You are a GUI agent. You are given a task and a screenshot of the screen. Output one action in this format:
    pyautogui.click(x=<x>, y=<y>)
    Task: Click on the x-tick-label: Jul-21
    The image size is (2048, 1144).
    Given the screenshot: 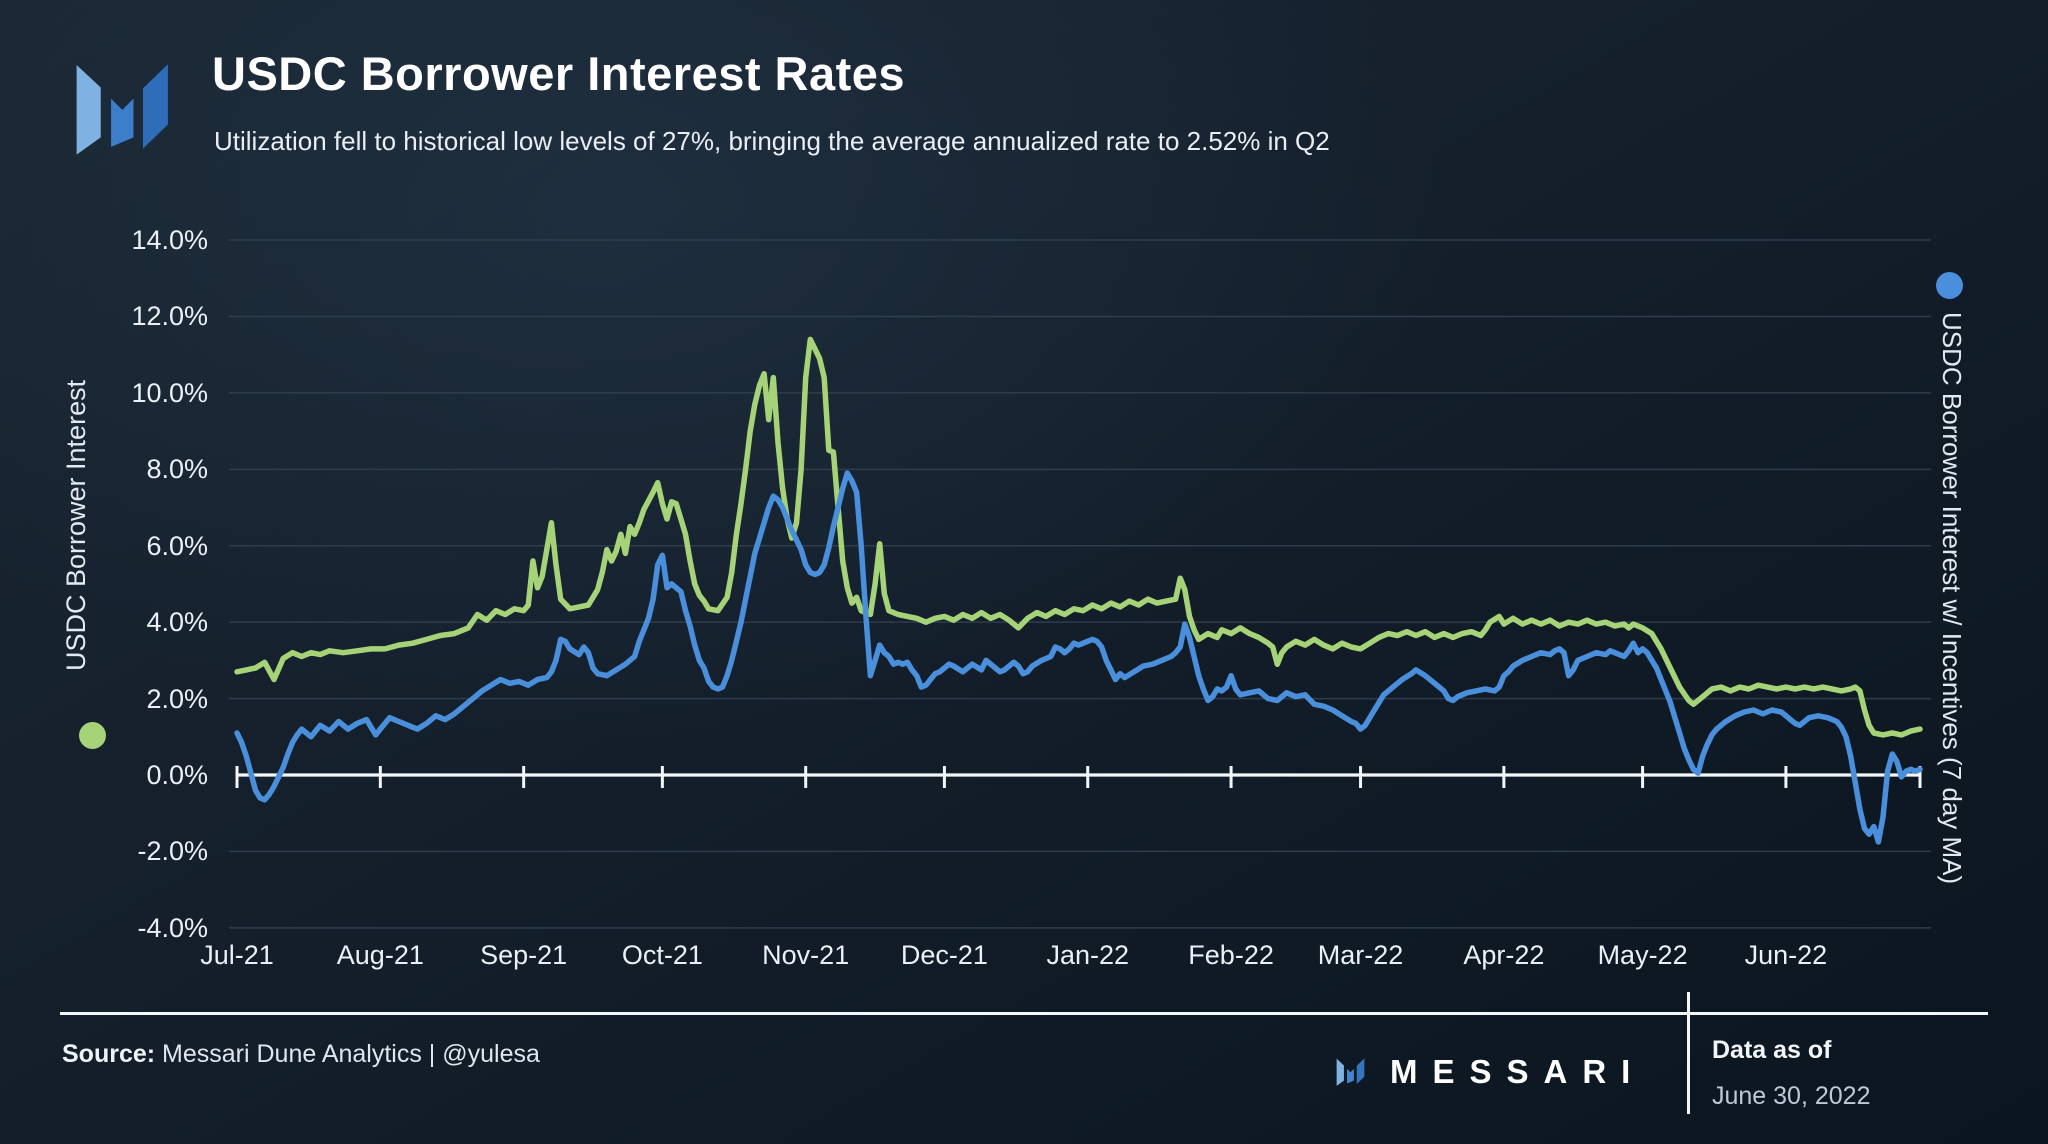 What is the action you would take?
    pyautogui.click(x=237, y=955)
    